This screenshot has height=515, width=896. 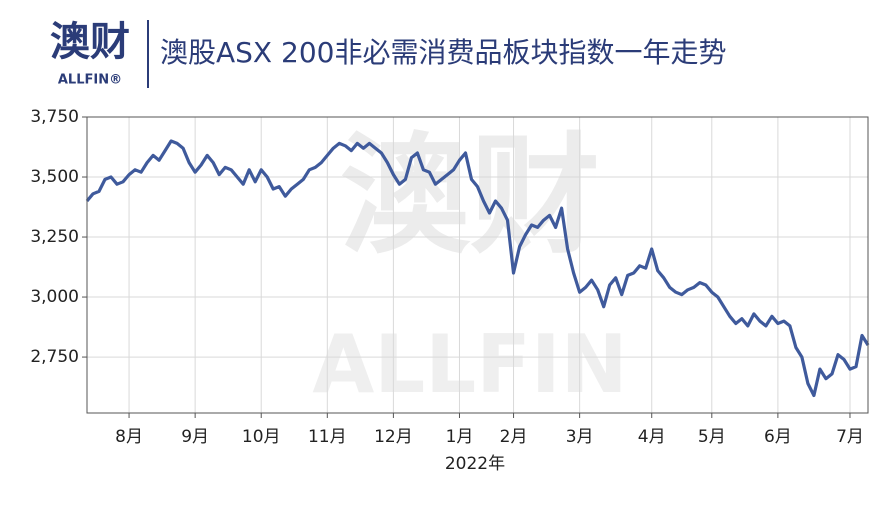 I want to click on x-tick-label: 10月, so click(x=261, y=437).